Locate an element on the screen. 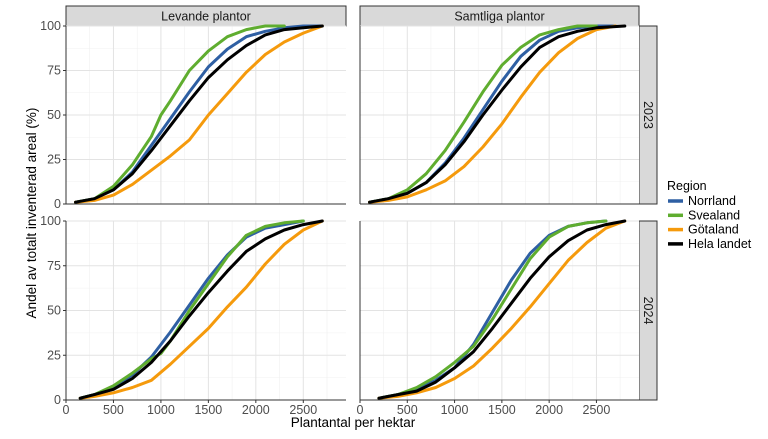 The height and width of the screenshot is (439, 768). legend-label: Götaland is located at coordinates (713, 230).